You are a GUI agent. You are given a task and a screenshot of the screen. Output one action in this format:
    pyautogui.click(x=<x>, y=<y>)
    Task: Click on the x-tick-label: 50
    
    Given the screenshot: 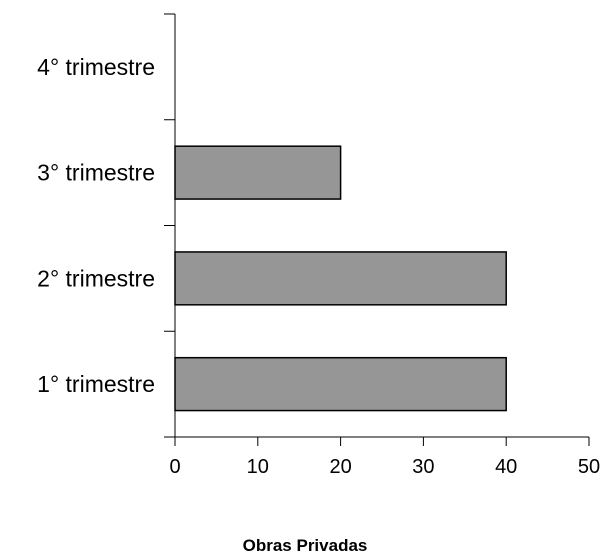 What is the action you would take?
    pyautogui.click(x=589, y=467)
    